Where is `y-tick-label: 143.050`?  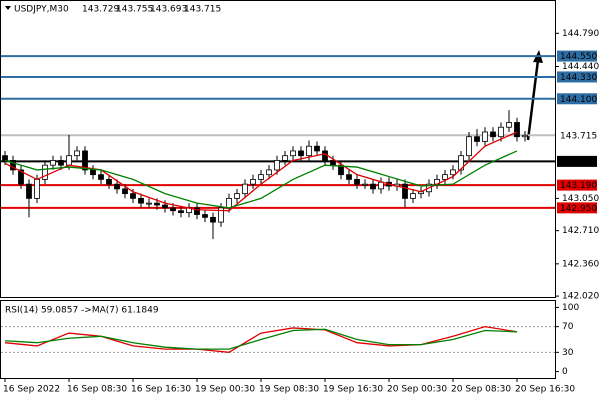
y-tick-label: 143.050 is located at coordinates (580, 199).